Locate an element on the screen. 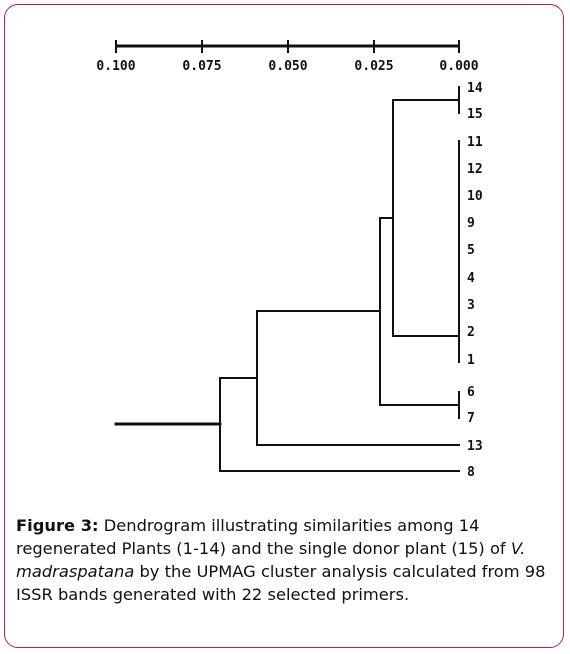 The width and height of the screenshot is (570, 654). scale-tick-label: 0.100 is located at coordinates (115, 66).